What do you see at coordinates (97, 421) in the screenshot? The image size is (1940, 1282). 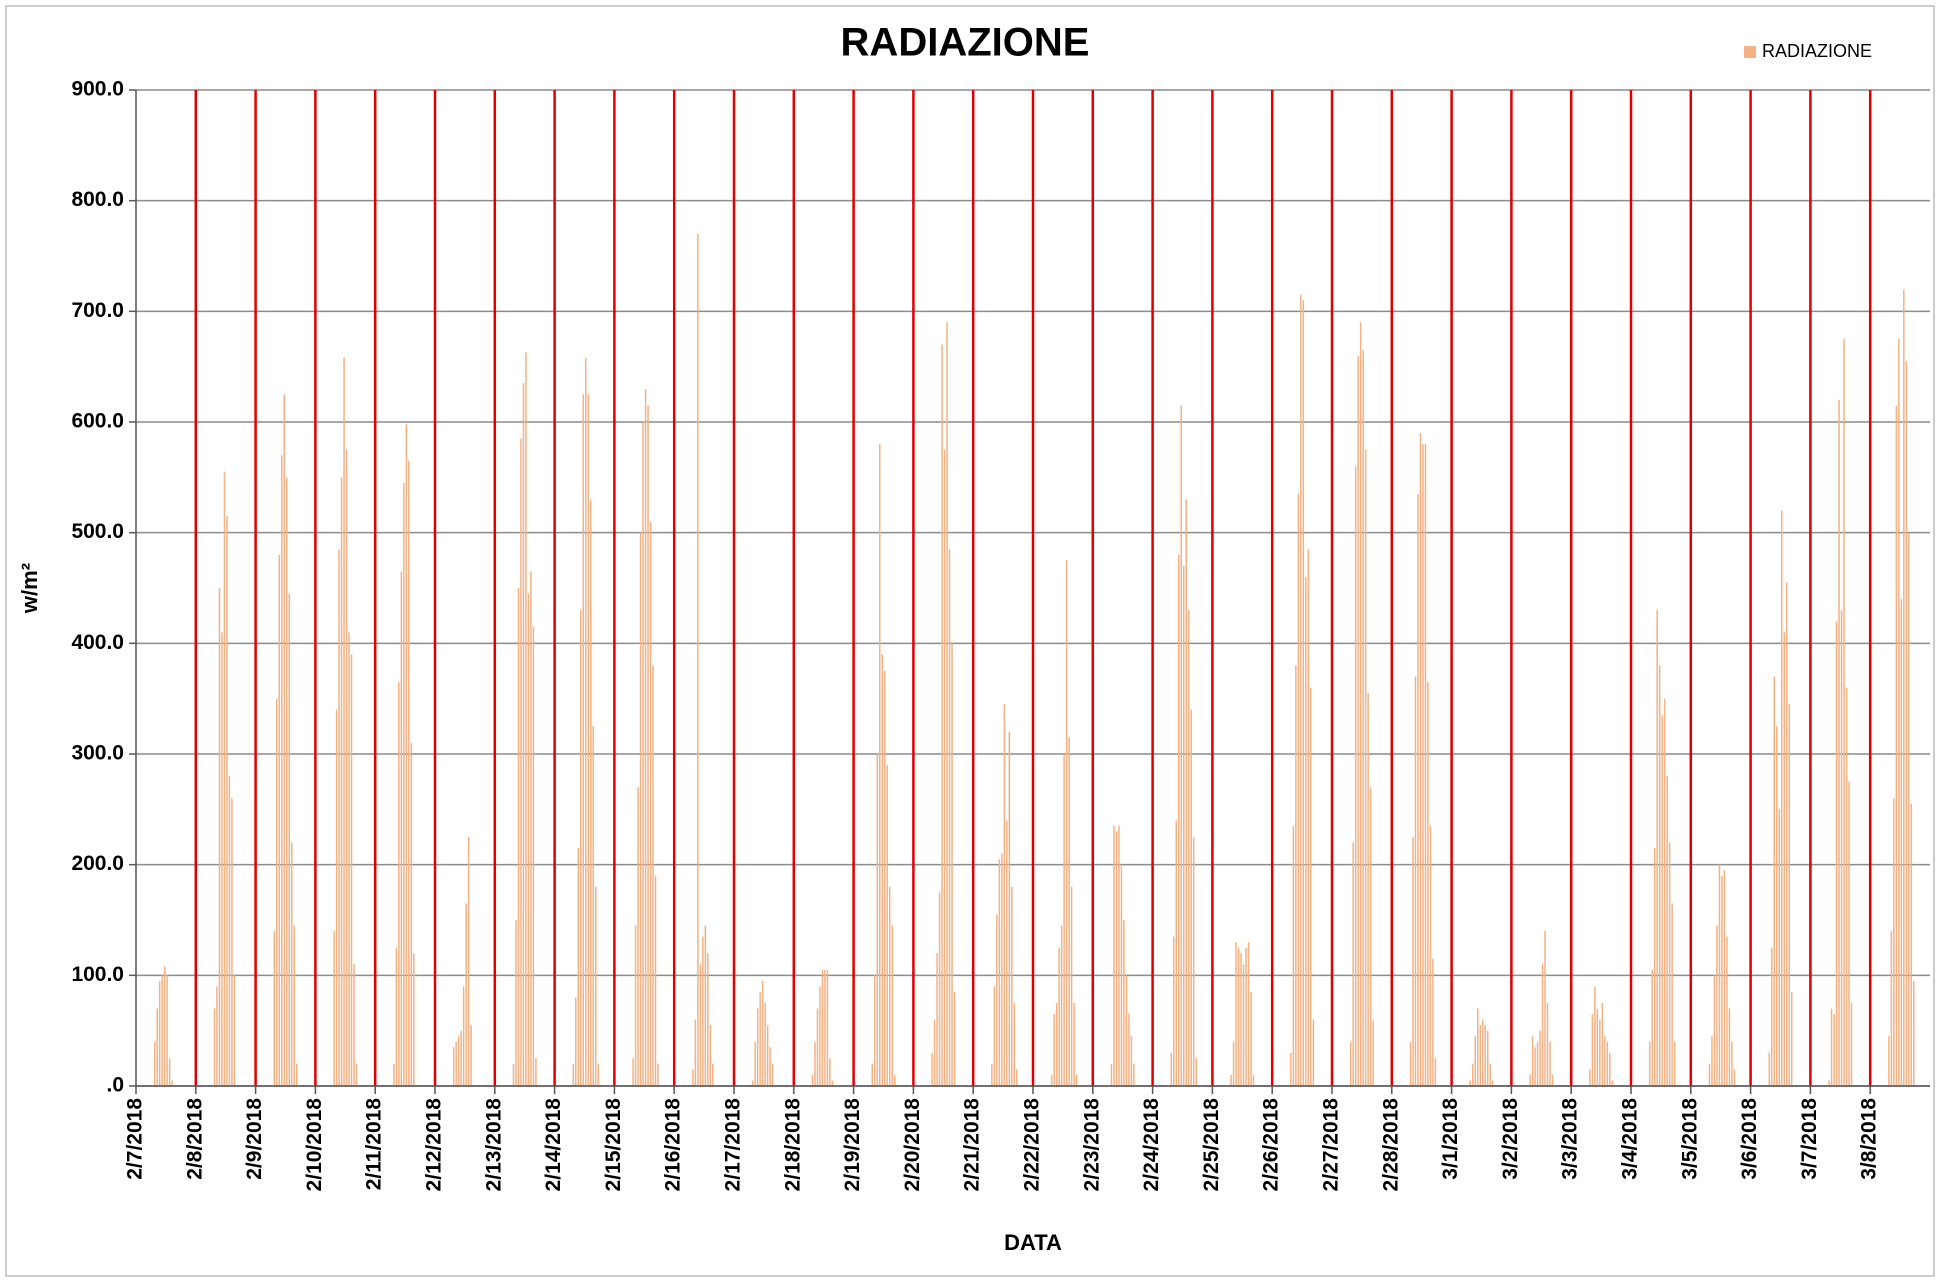 I see `y-tick-label: 600.0` at bounding box center [97, 421].